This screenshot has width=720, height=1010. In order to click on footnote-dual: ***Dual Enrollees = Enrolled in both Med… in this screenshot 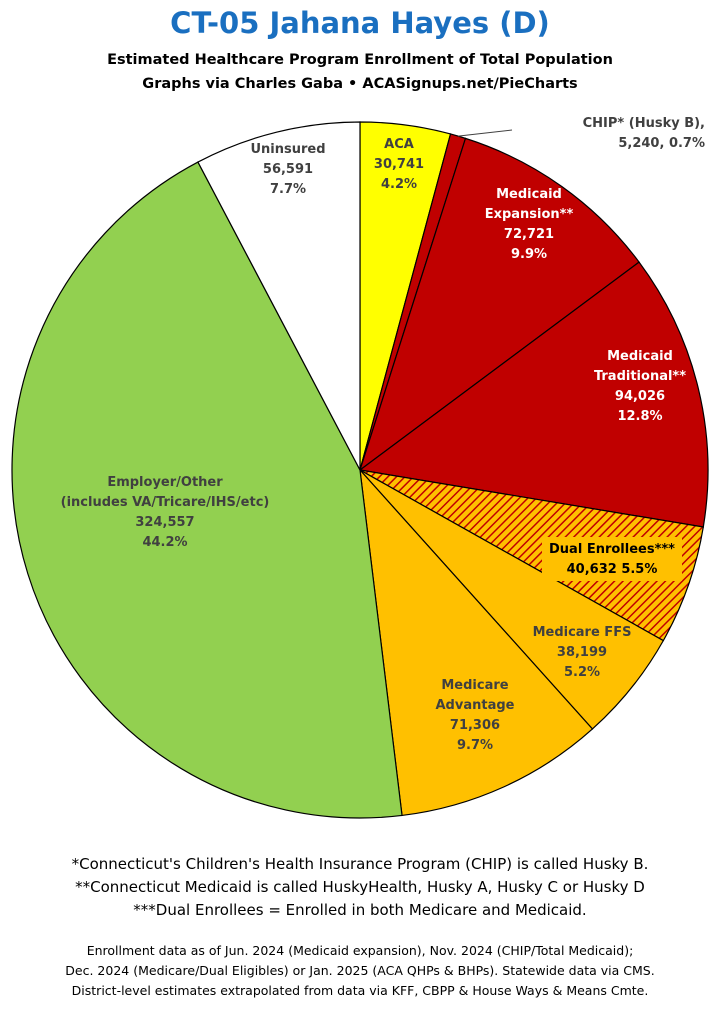, I will do `click(360, 910)`.